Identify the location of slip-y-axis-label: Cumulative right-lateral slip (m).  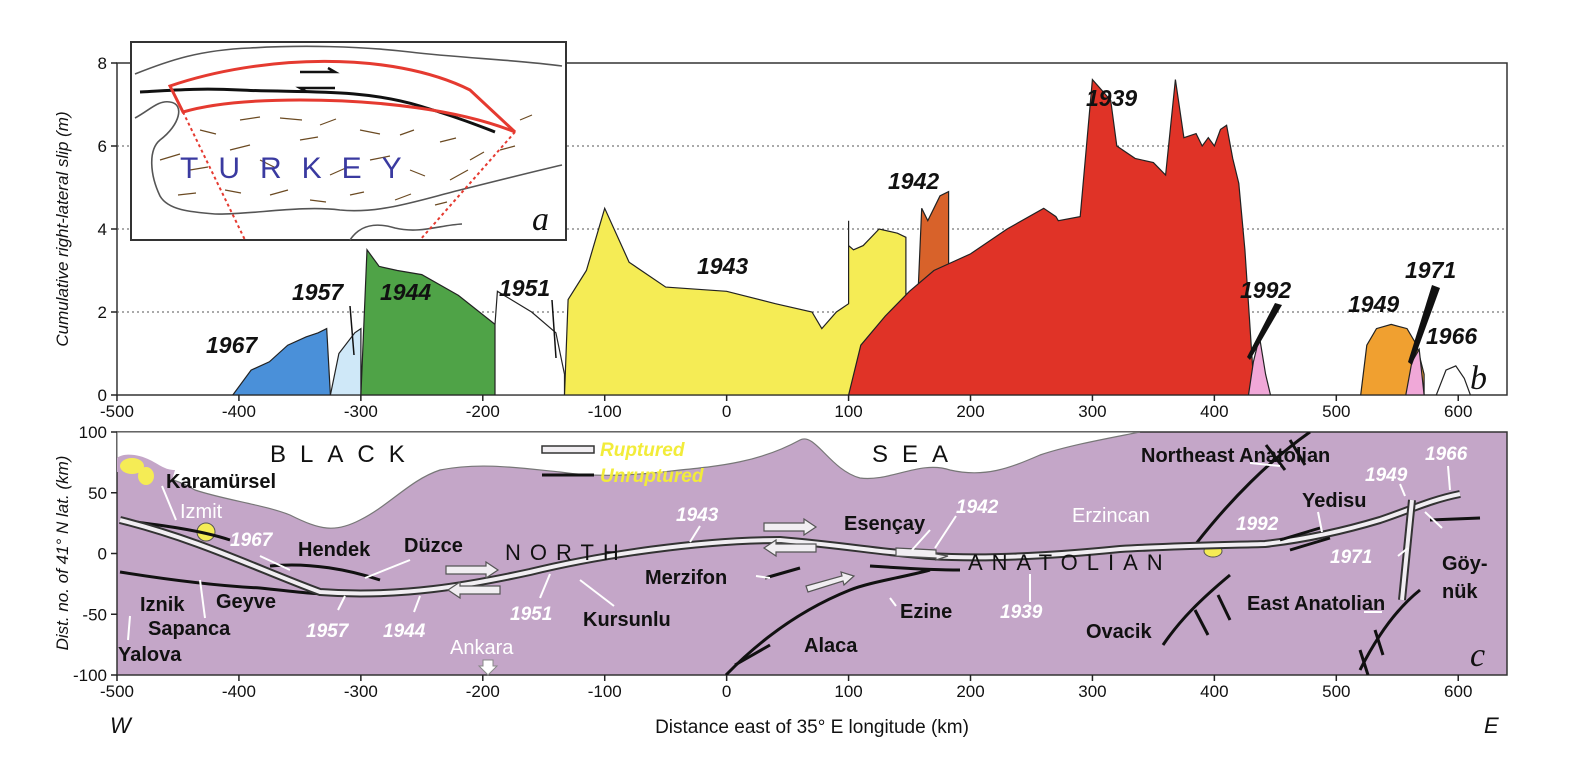
(62, 228).